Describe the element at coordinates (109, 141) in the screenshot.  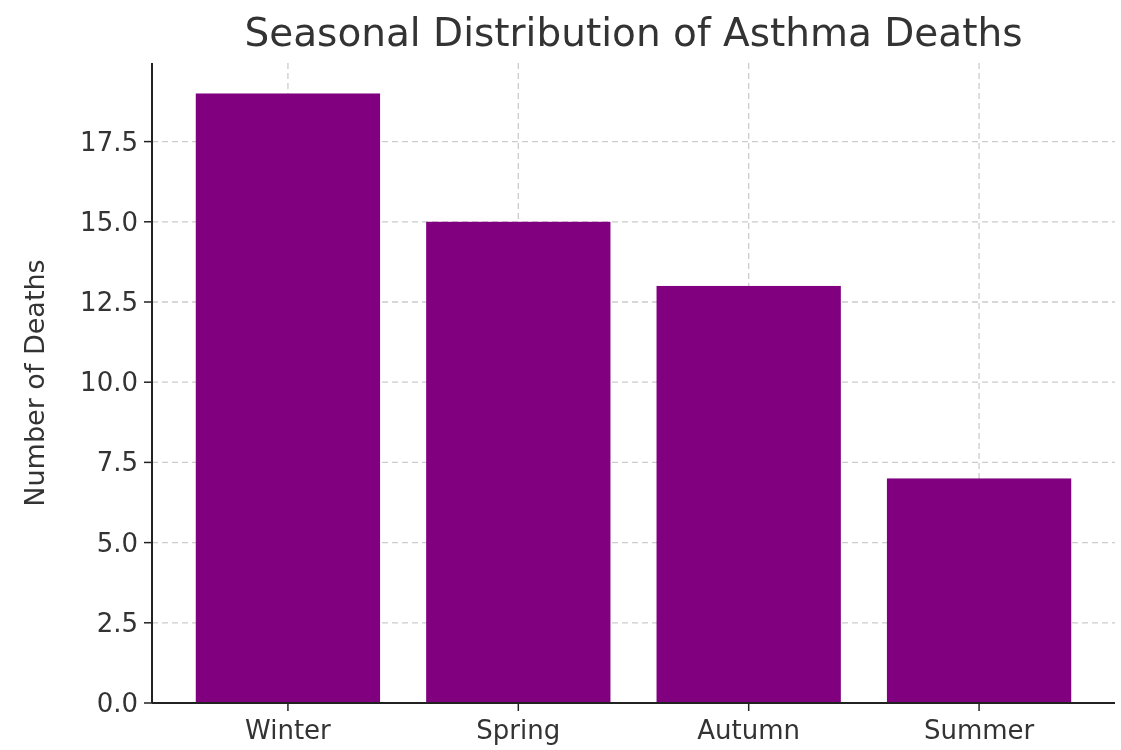
I see `y-tick-label: 17.5` at that location.